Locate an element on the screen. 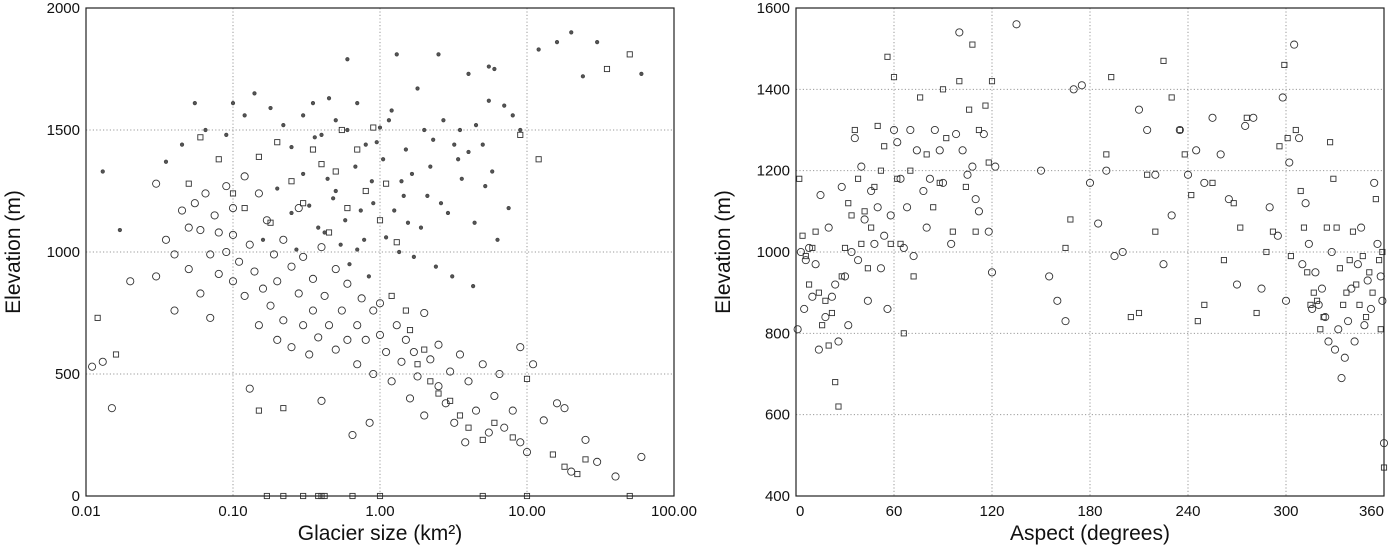 Image resolution: width=1400 pixels, height=548 pixels. y-tick-label: 500 is located at coordinates (67, 374).